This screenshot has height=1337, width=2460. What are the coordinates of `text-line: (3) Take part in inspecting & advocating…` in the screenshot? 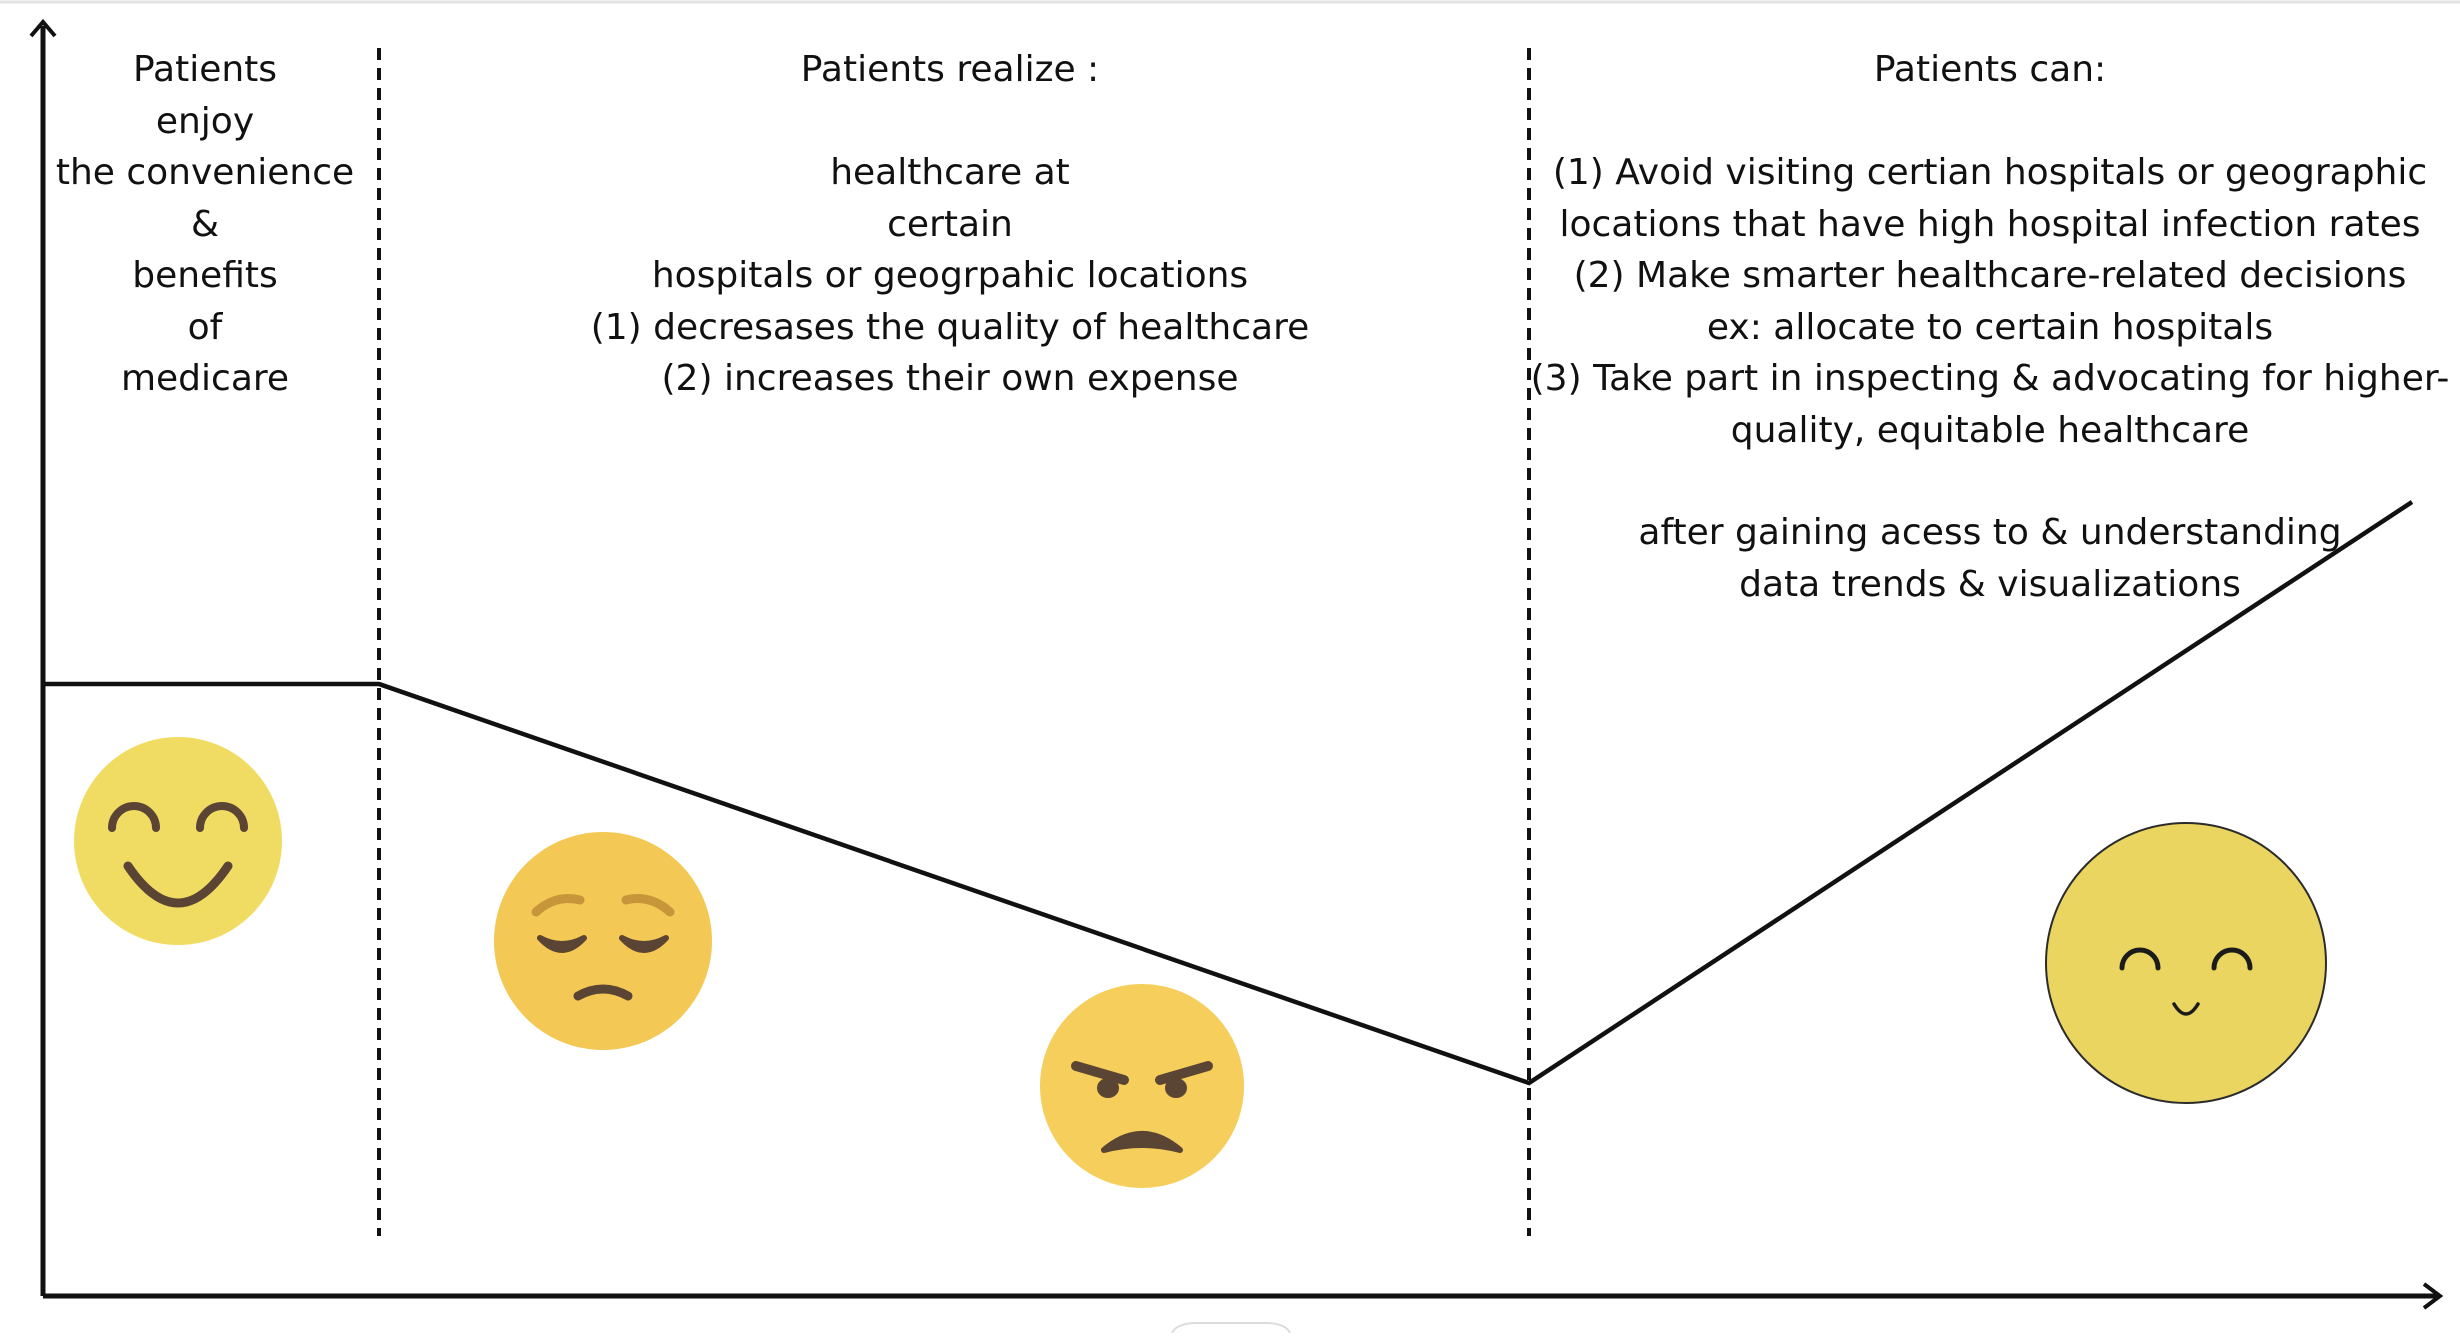 It's located at (1990, 378).